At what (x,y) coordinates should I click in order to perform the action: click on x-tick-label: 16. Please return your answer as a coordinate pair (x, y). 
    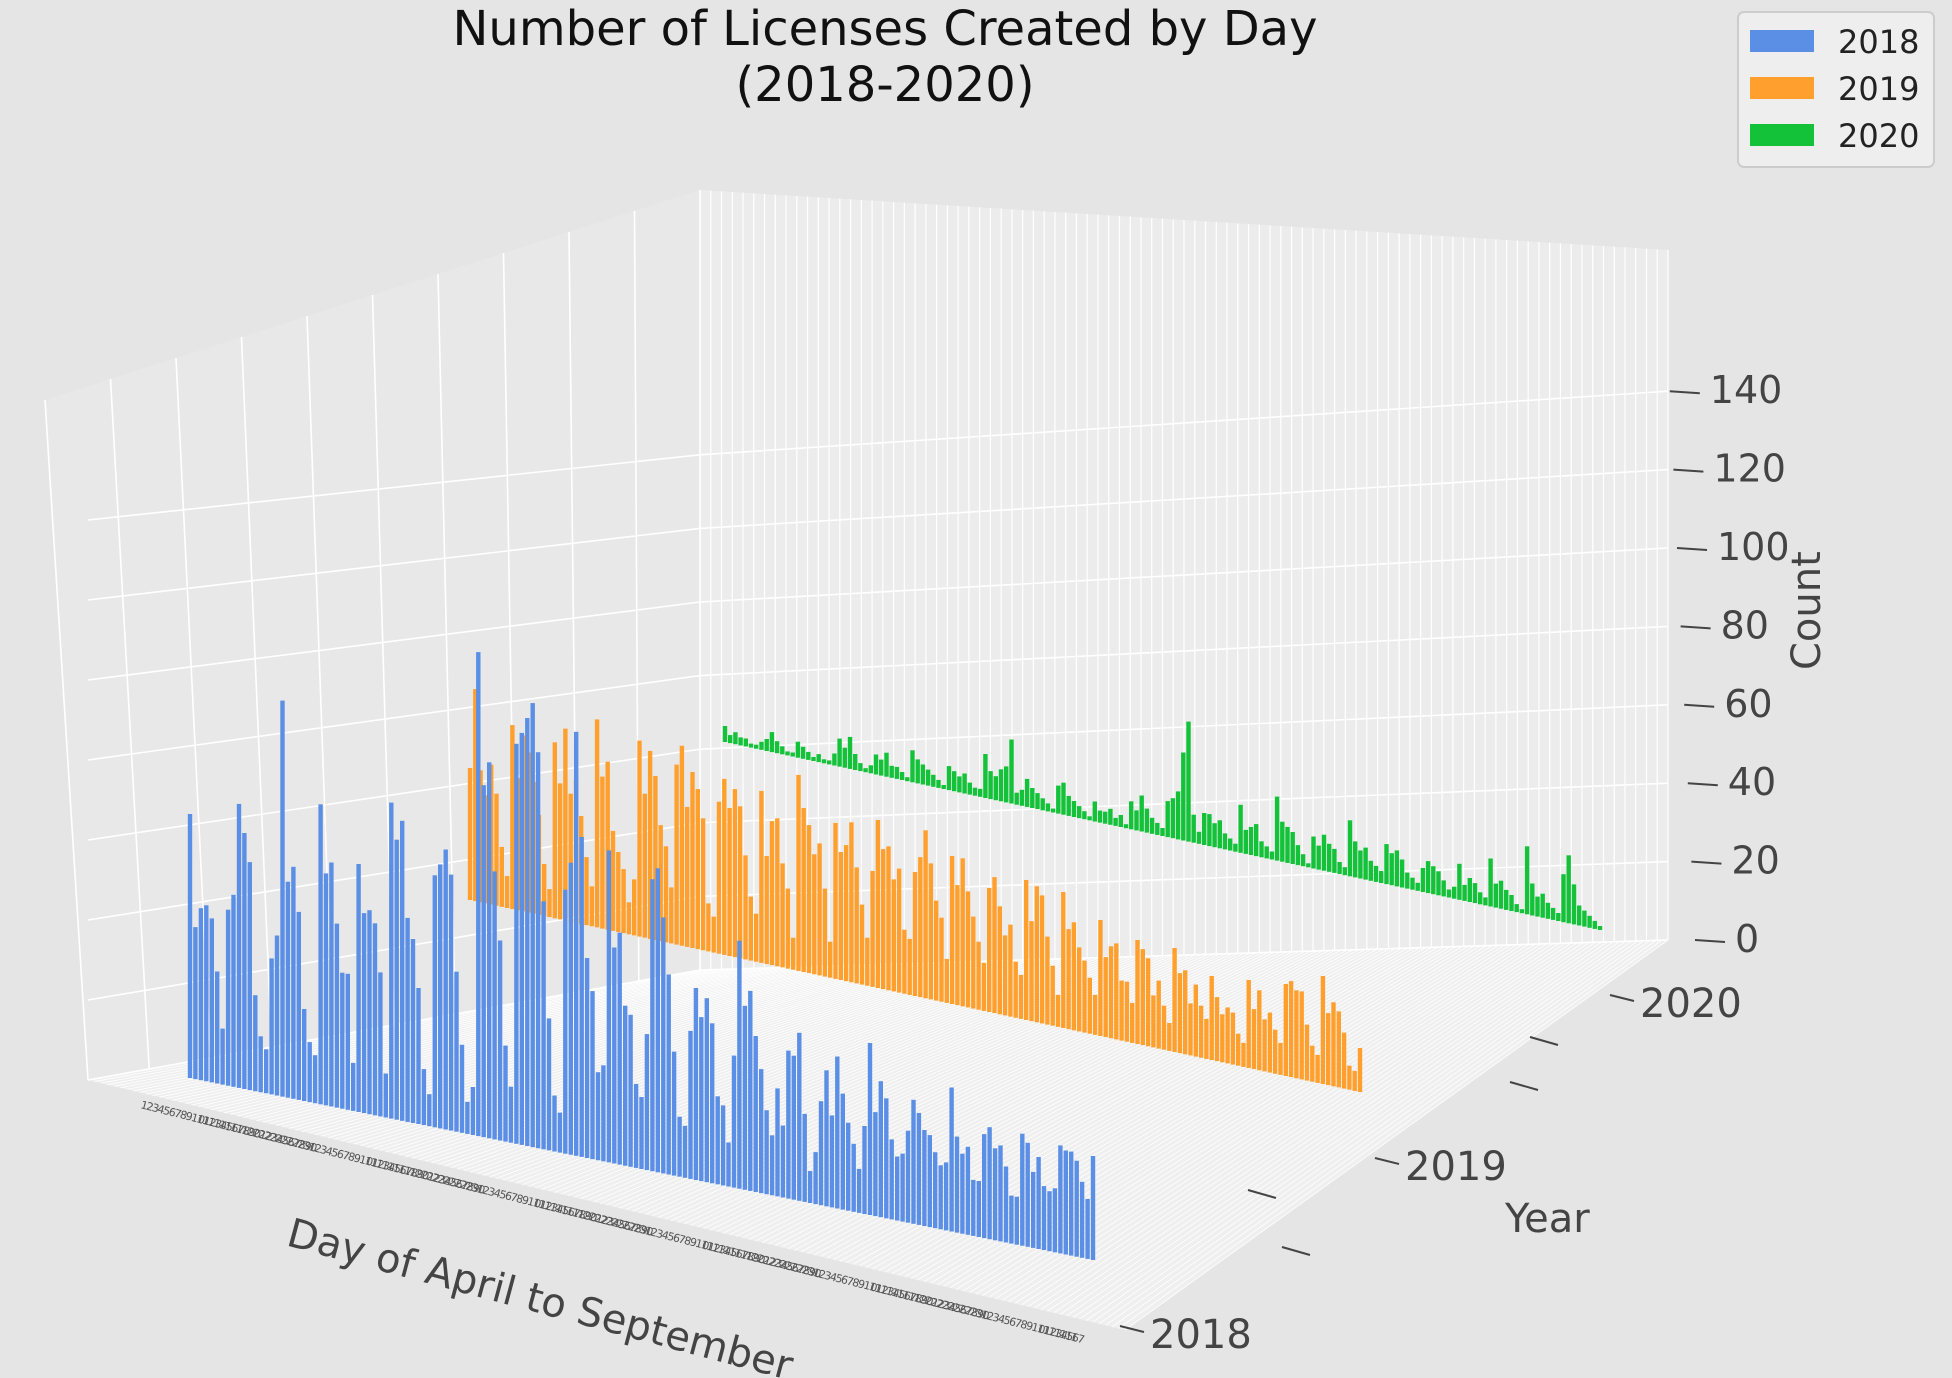
    Looking at the image, I should click on (904, 1295).